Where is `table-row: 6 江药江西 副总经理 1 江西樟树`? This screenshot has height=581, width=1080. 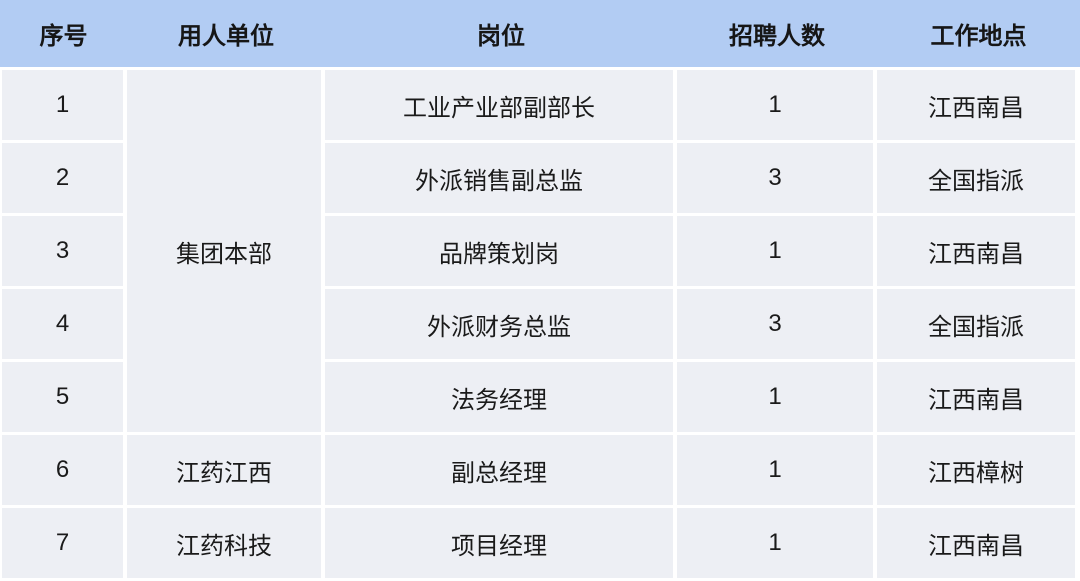
table-row: 6 江药江西 副总经理 1 江西樟树 is located at coordinates (540, 471).